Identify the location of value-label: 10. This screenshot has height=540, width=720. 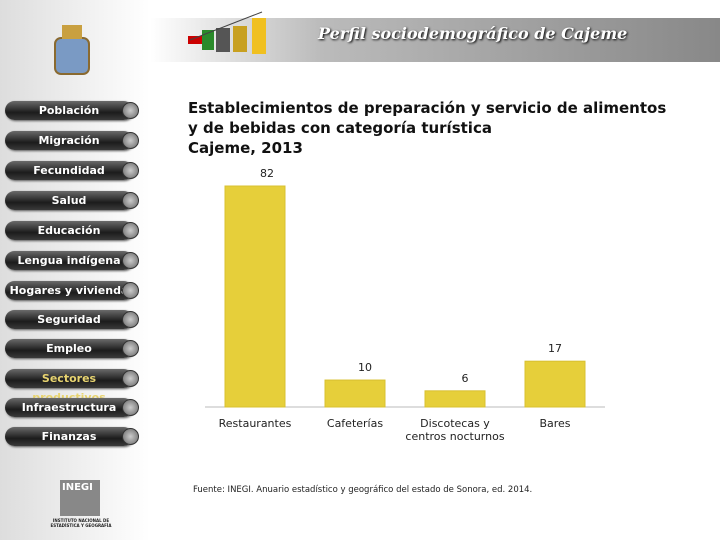
(365, 367).